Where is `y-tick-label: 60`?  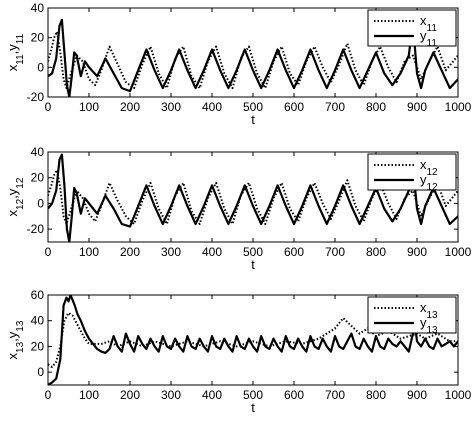
y-tick-label: 60 is located at coordinates (38, 295).